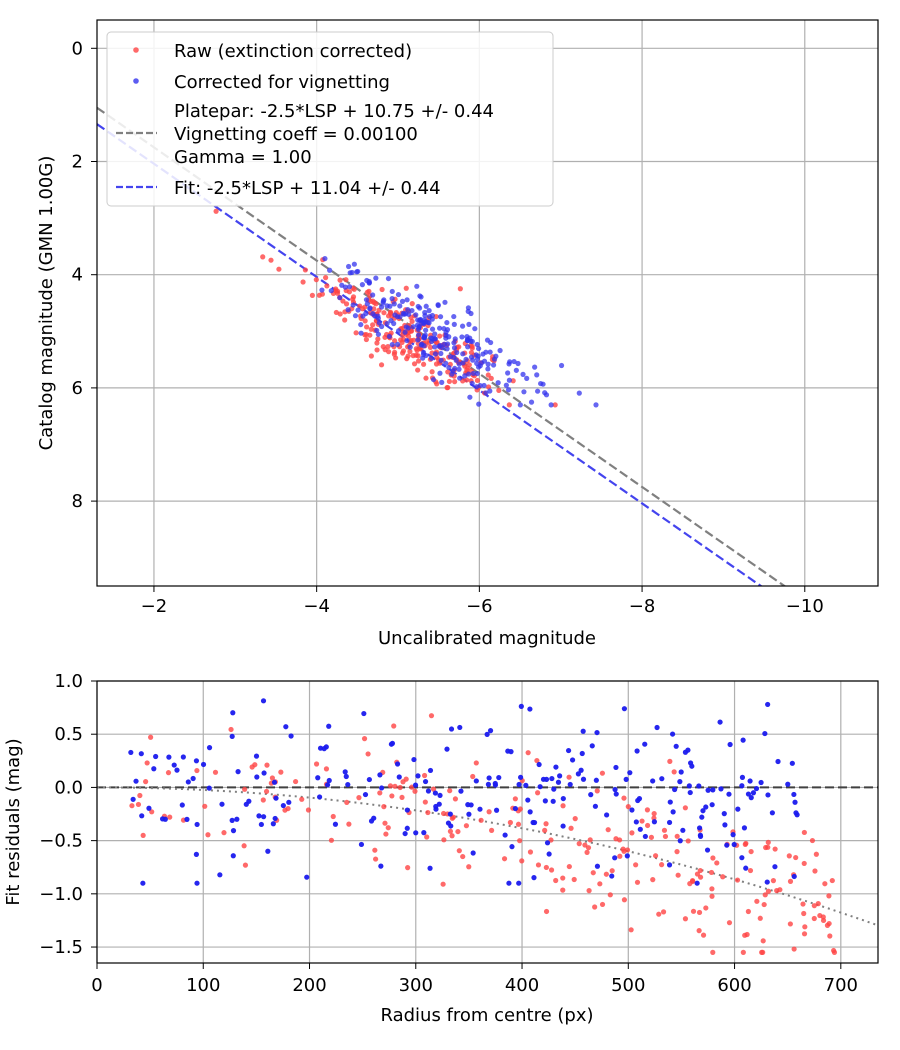  What do you see at coordinates (61, 841) in the screenshot?
I see `bottom-y-tick-label: −0.5` at bounding box center [61, 841].